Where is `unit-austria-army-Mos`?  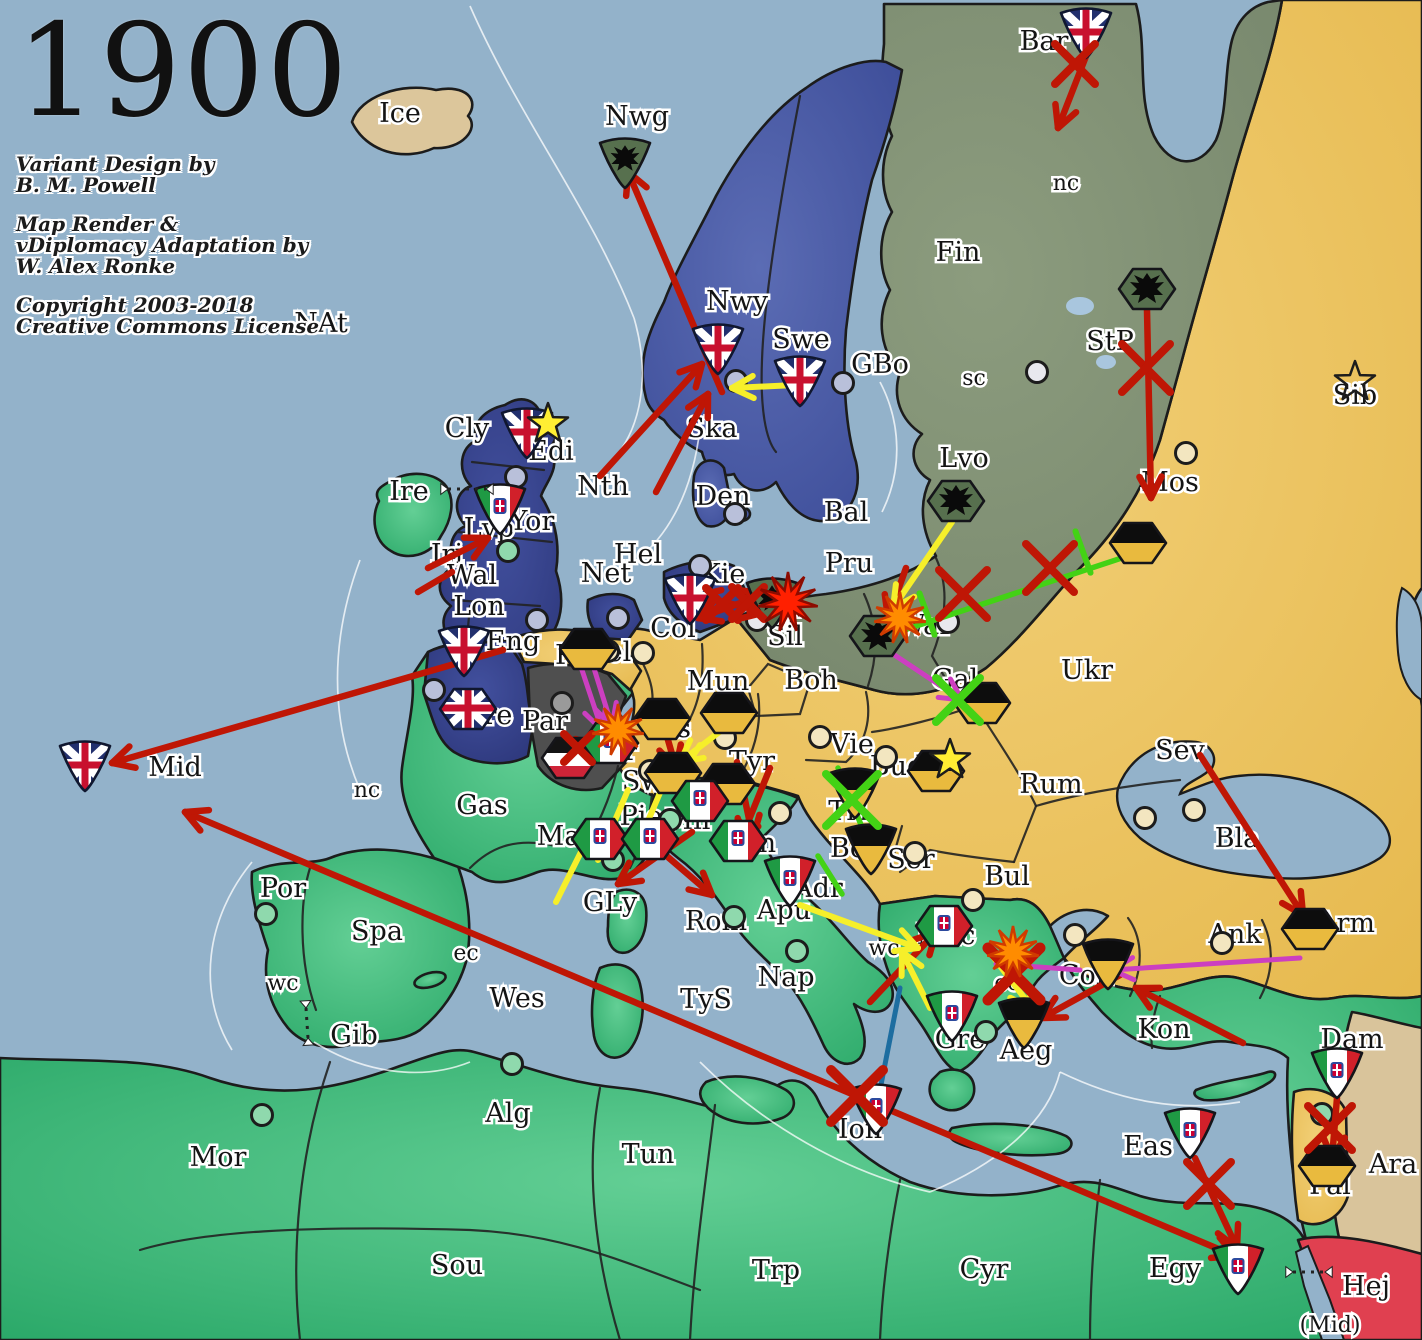
unit-austria-army-Mos is located at coordinates (1138, 542).